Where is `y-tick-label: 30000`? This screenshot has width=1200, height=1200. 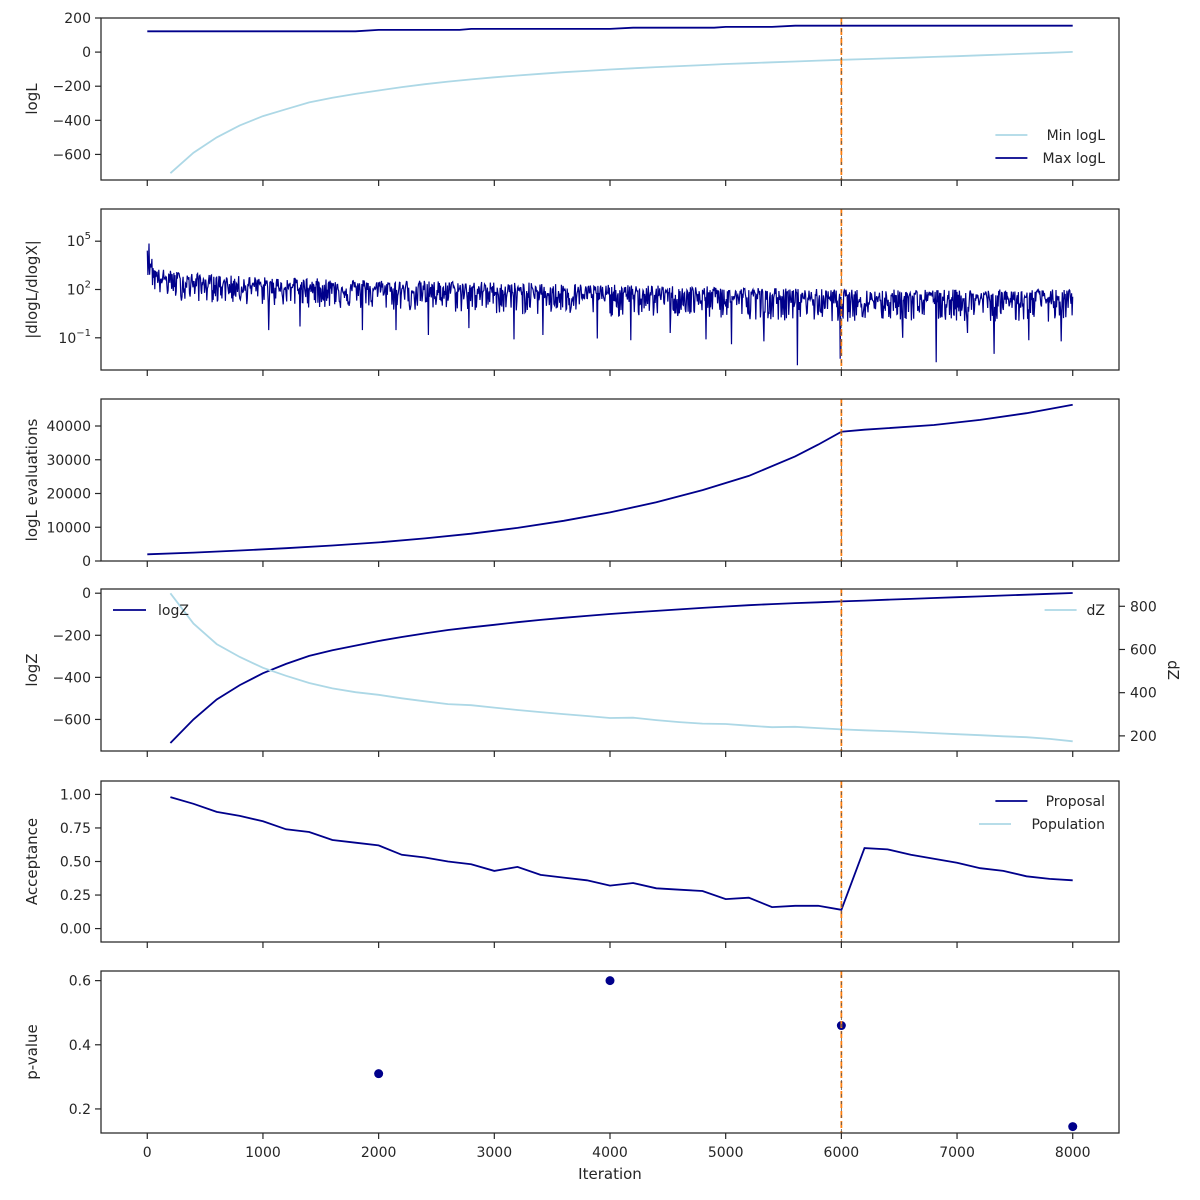 y-tick-label: 30000 is located at coordinates (68, 461).